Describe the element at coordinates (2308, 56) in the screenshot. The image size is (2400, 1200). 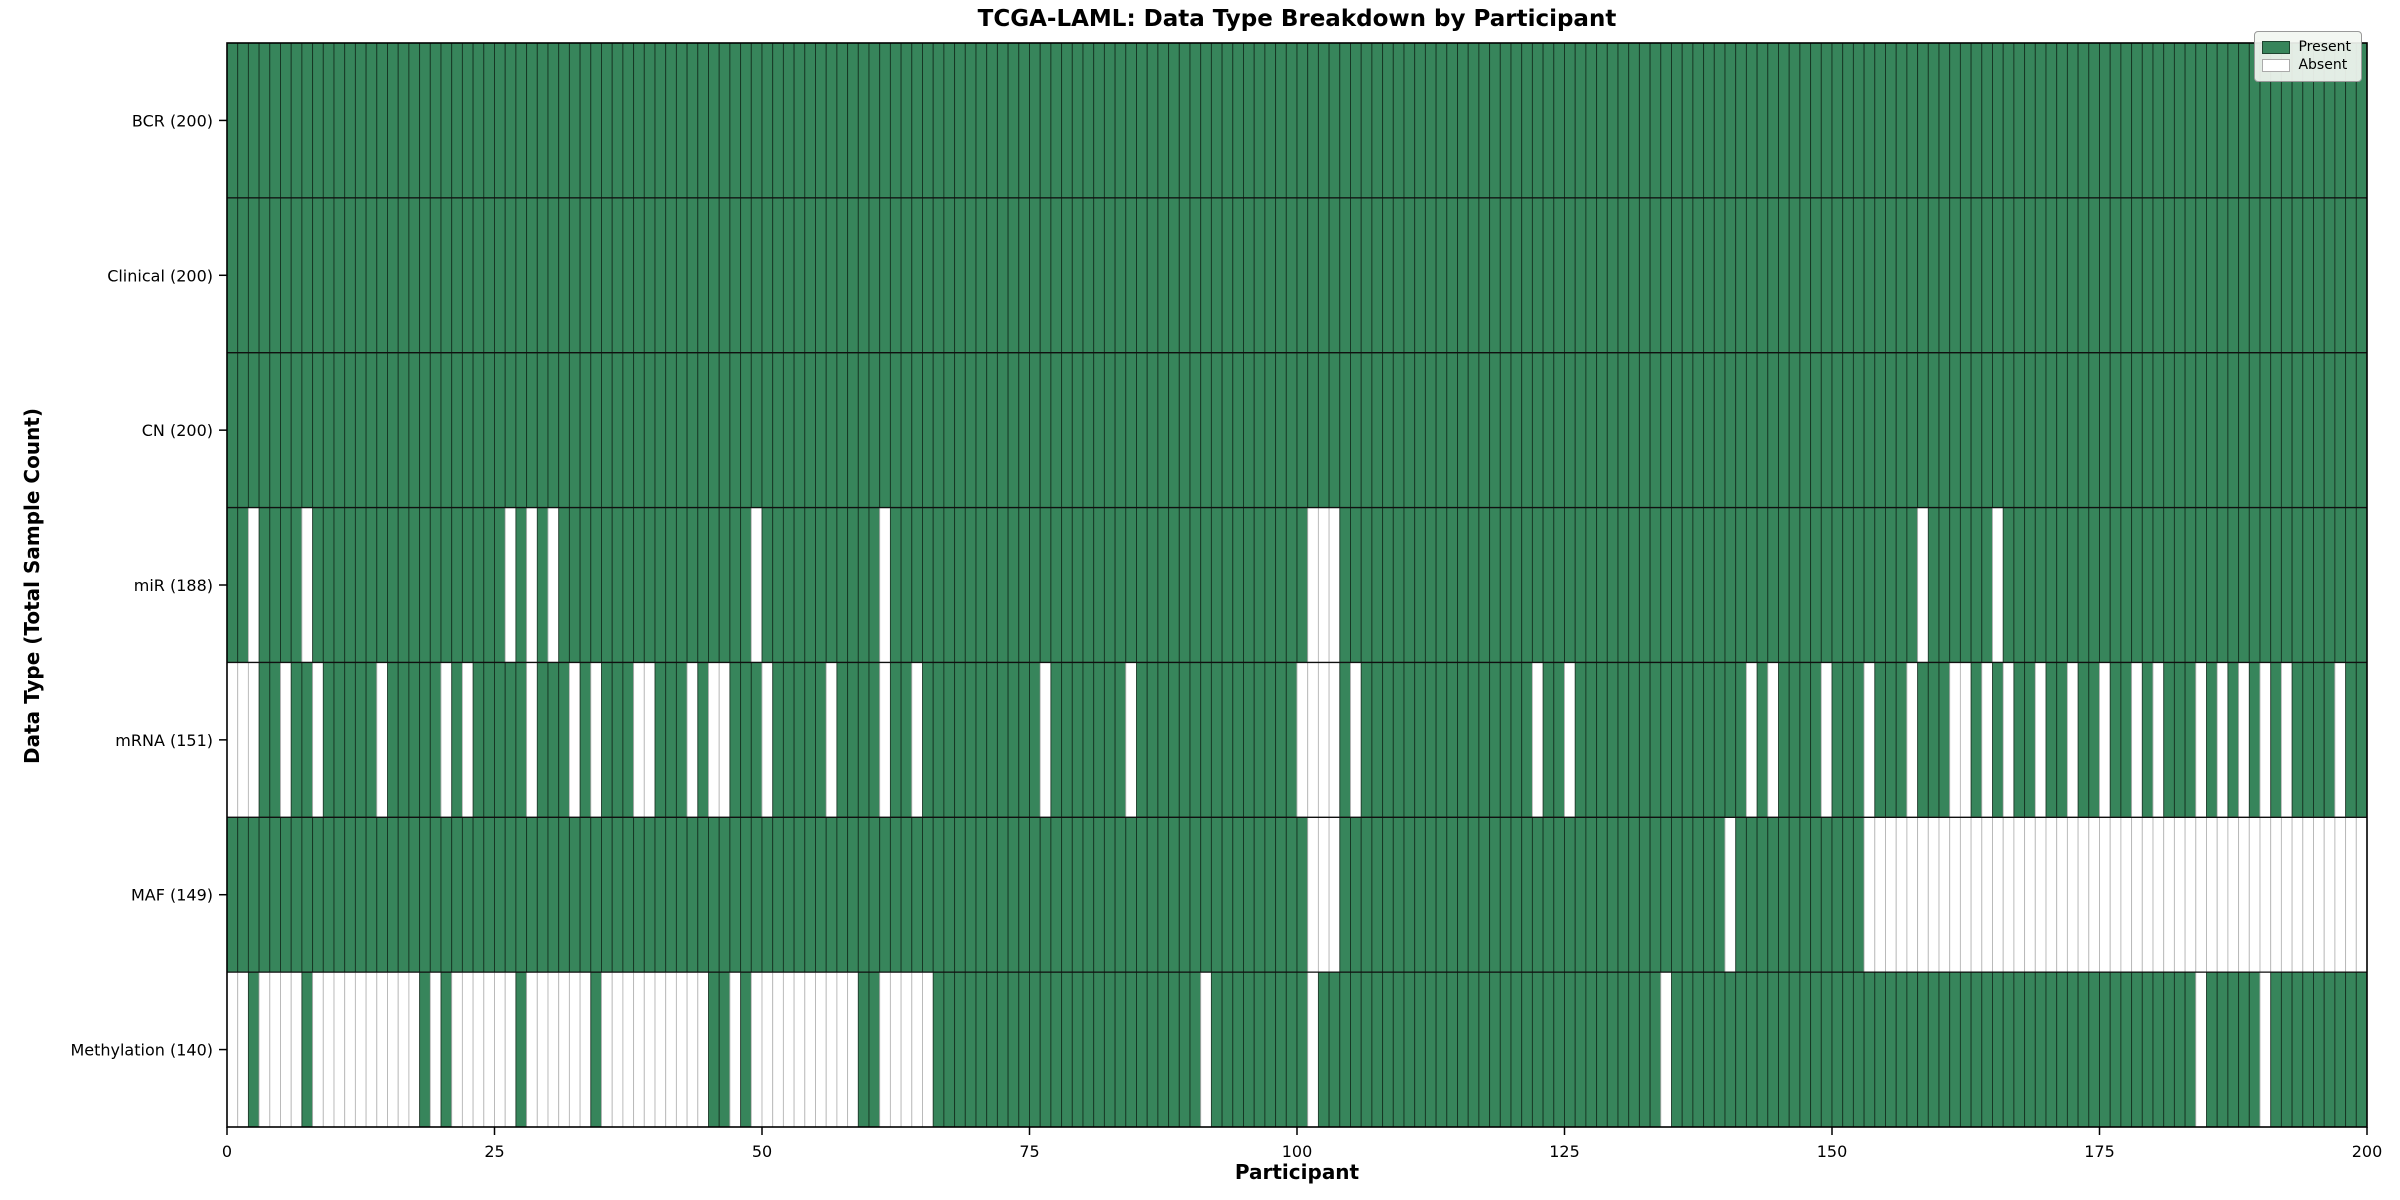
I see `legend: Present Absent` at that location.